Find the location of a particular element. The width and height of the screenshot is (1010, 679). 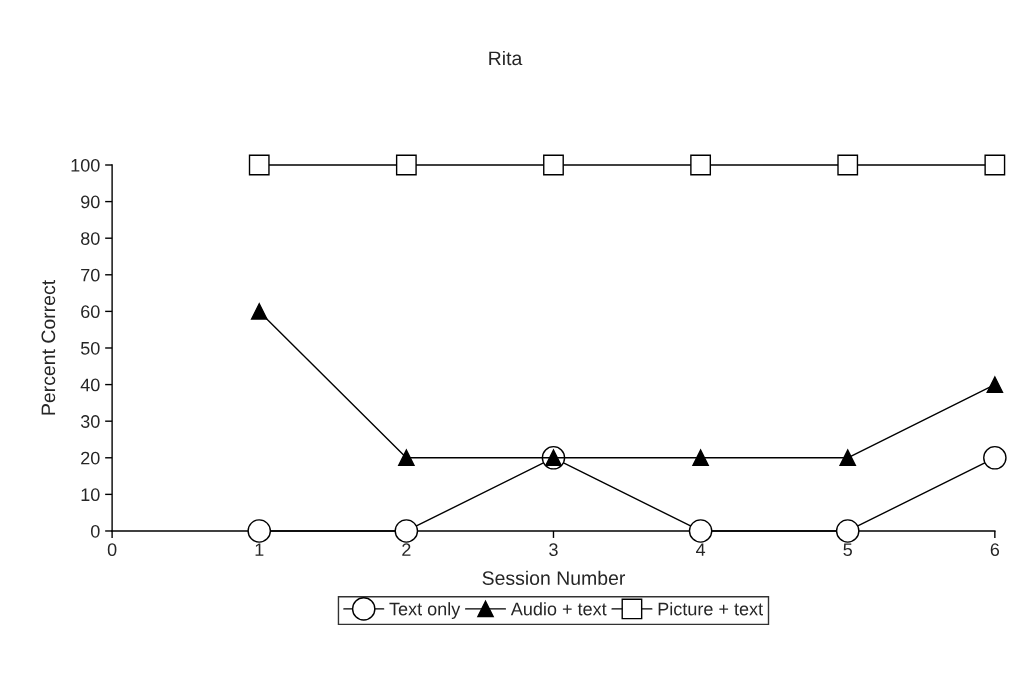

y-axis-title: Percent Correct is located at coordinates (48, 347).